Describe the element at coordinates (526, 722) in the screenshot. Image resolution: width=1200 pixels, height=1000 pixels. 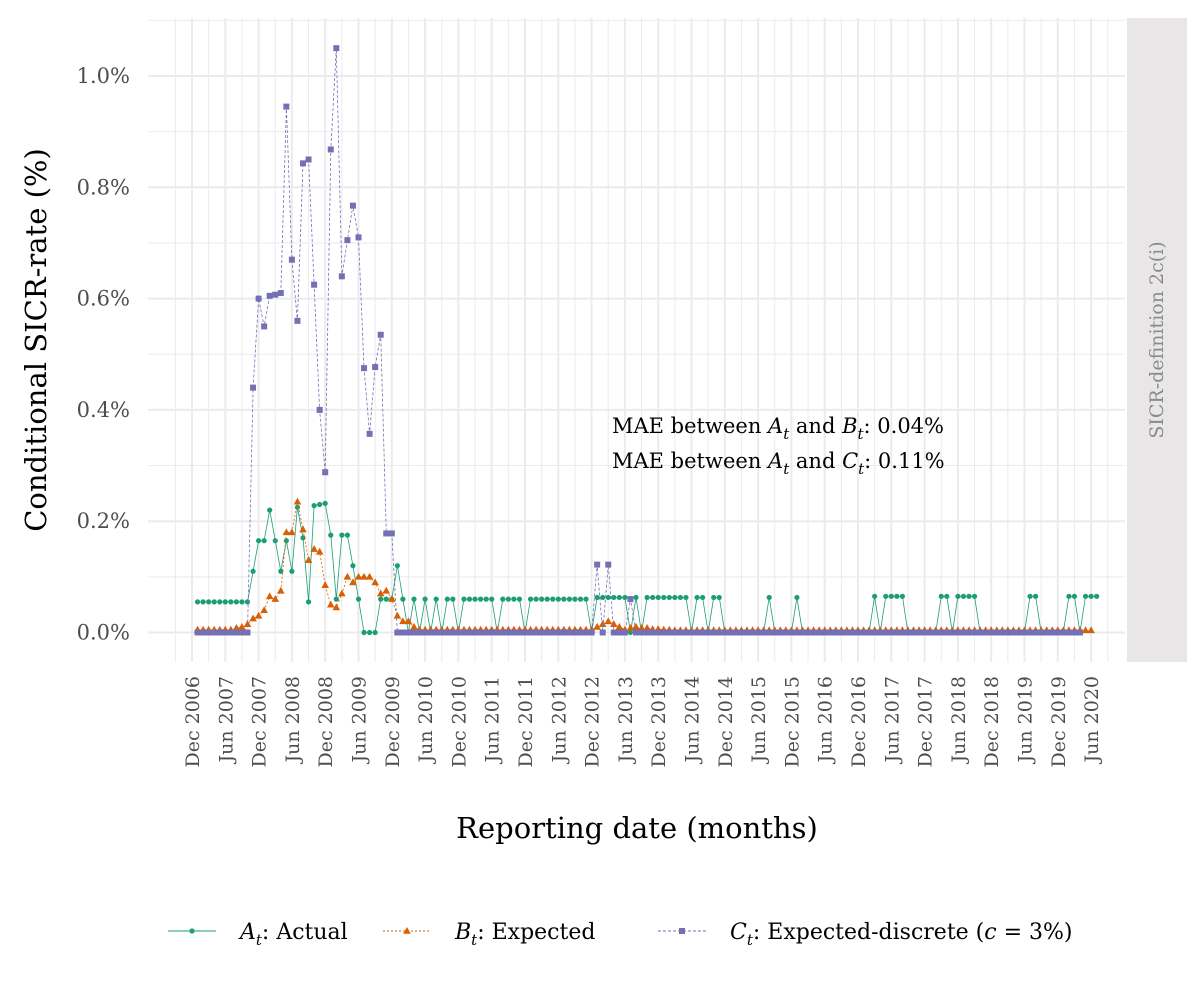
I see `x-tick-label: Dec 2011` at that location.